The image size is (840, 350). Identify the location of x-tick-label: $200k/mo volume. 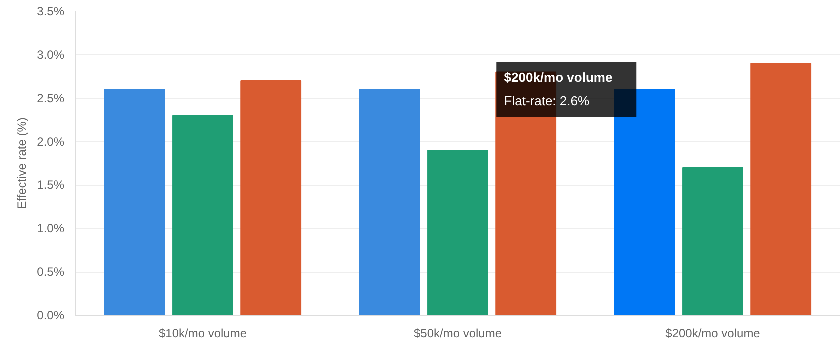
(713, 333).